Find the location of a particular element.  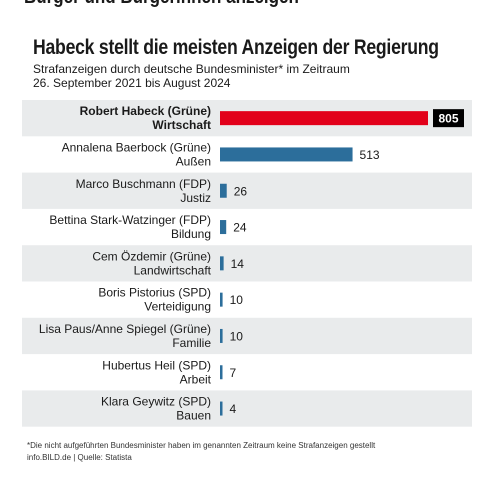

previous-headline-fragment: Bürger und Bürgerinnen anzeigen is located at coordinates (161, 4).